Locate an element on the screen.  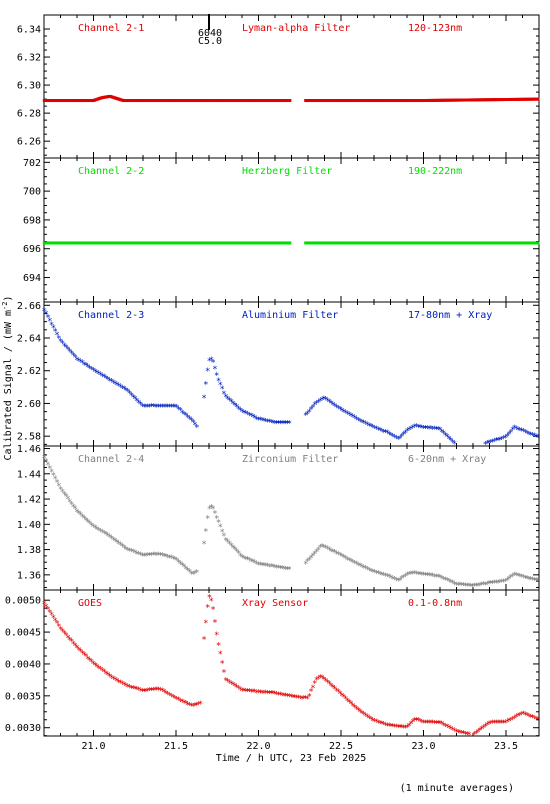
y-tick-label: 0.0045 is located at coordinates (23, 633).